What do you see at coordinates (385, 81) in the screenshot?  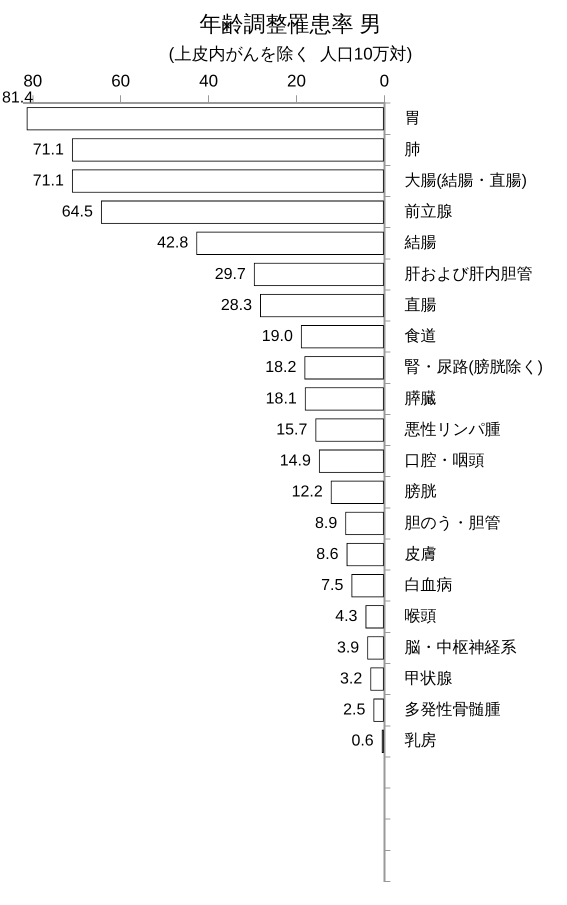 I see `x-tick-label: 0` at bounding box center [385, 81].